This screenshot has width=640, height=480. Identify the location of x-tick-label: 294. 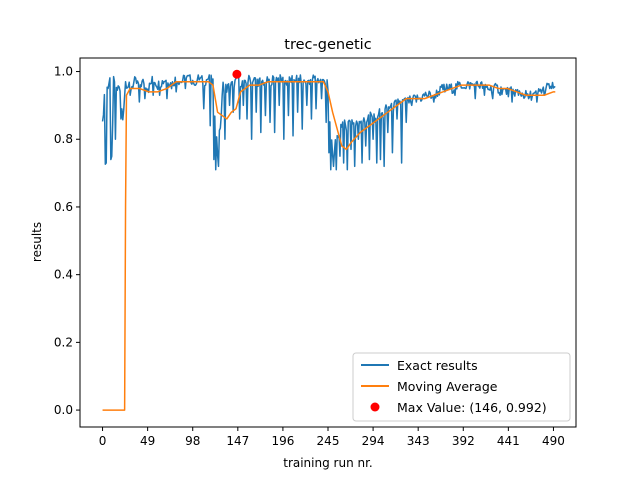
(373, 441).